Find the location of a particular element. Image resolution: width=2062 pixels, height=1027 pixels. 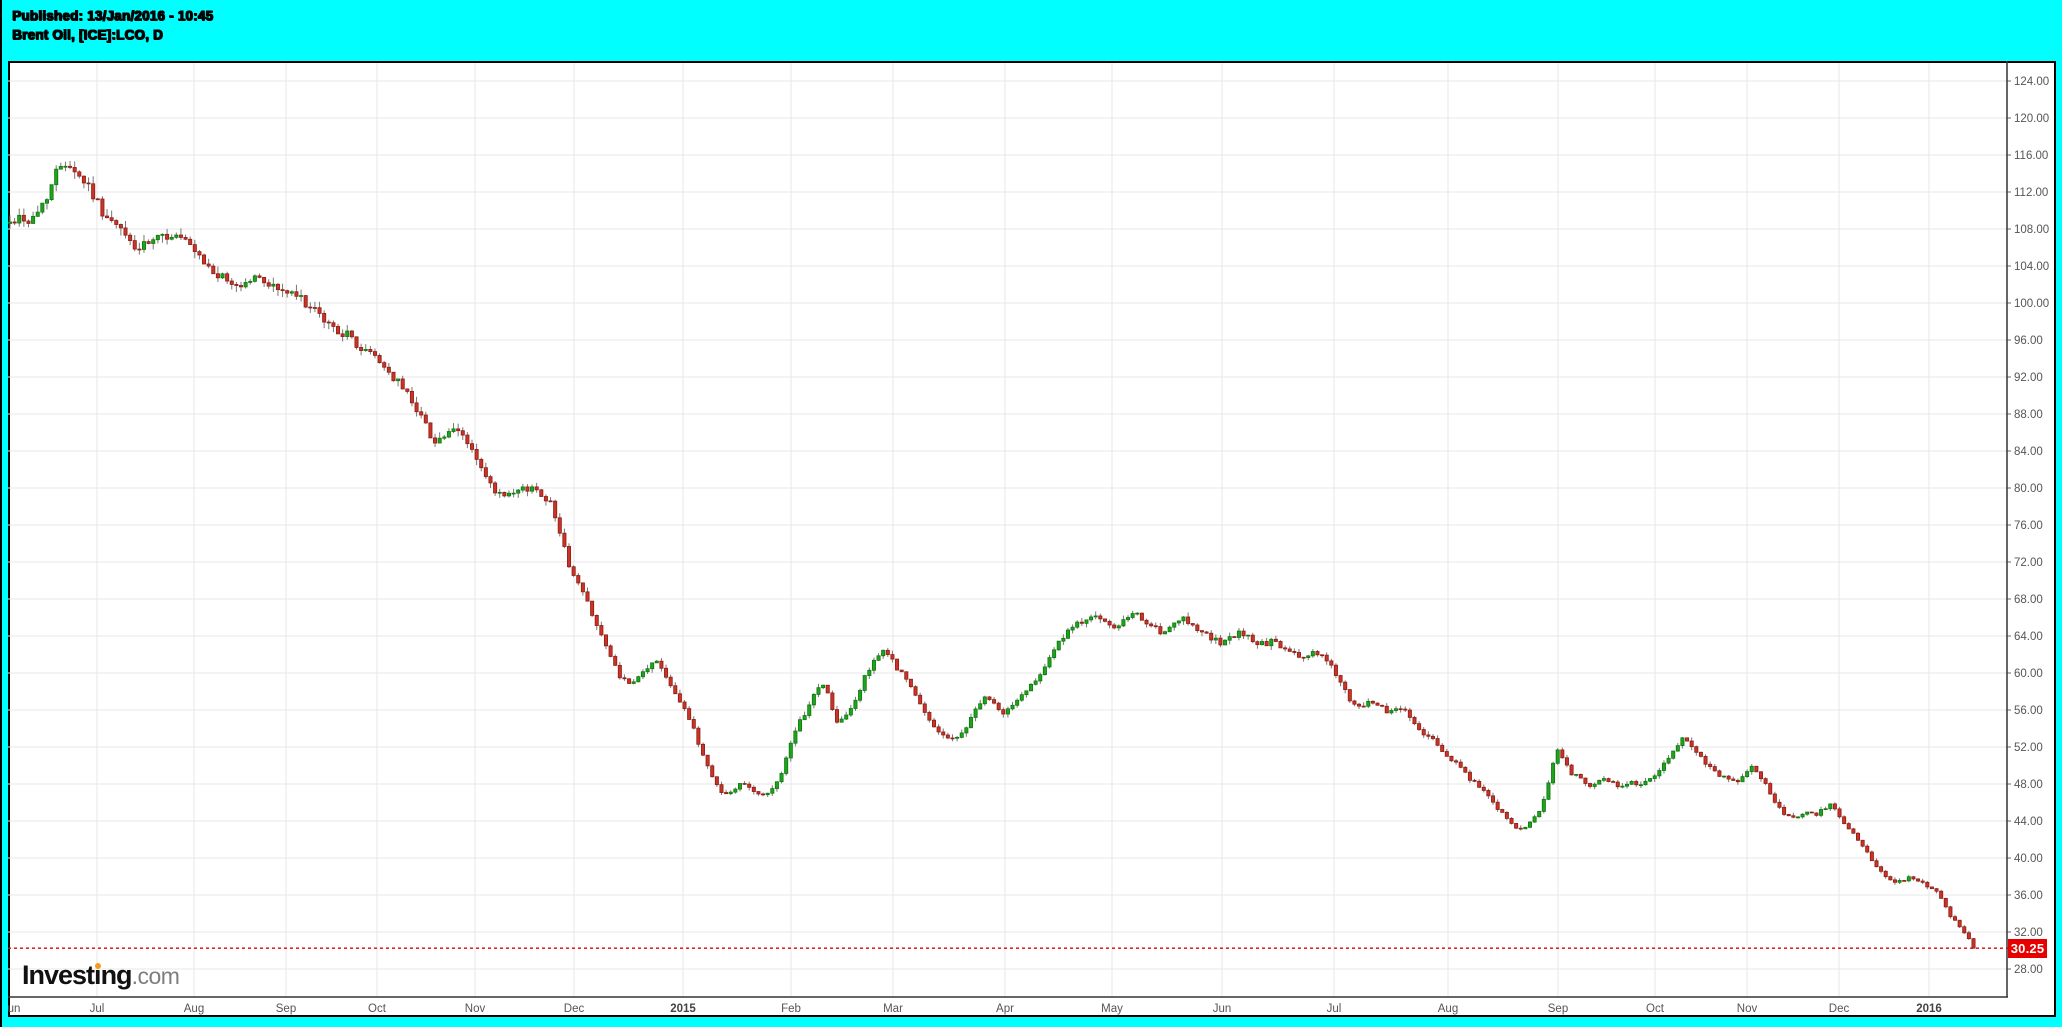

svg-text: 36.00 is located at coordinates (2028, 896).